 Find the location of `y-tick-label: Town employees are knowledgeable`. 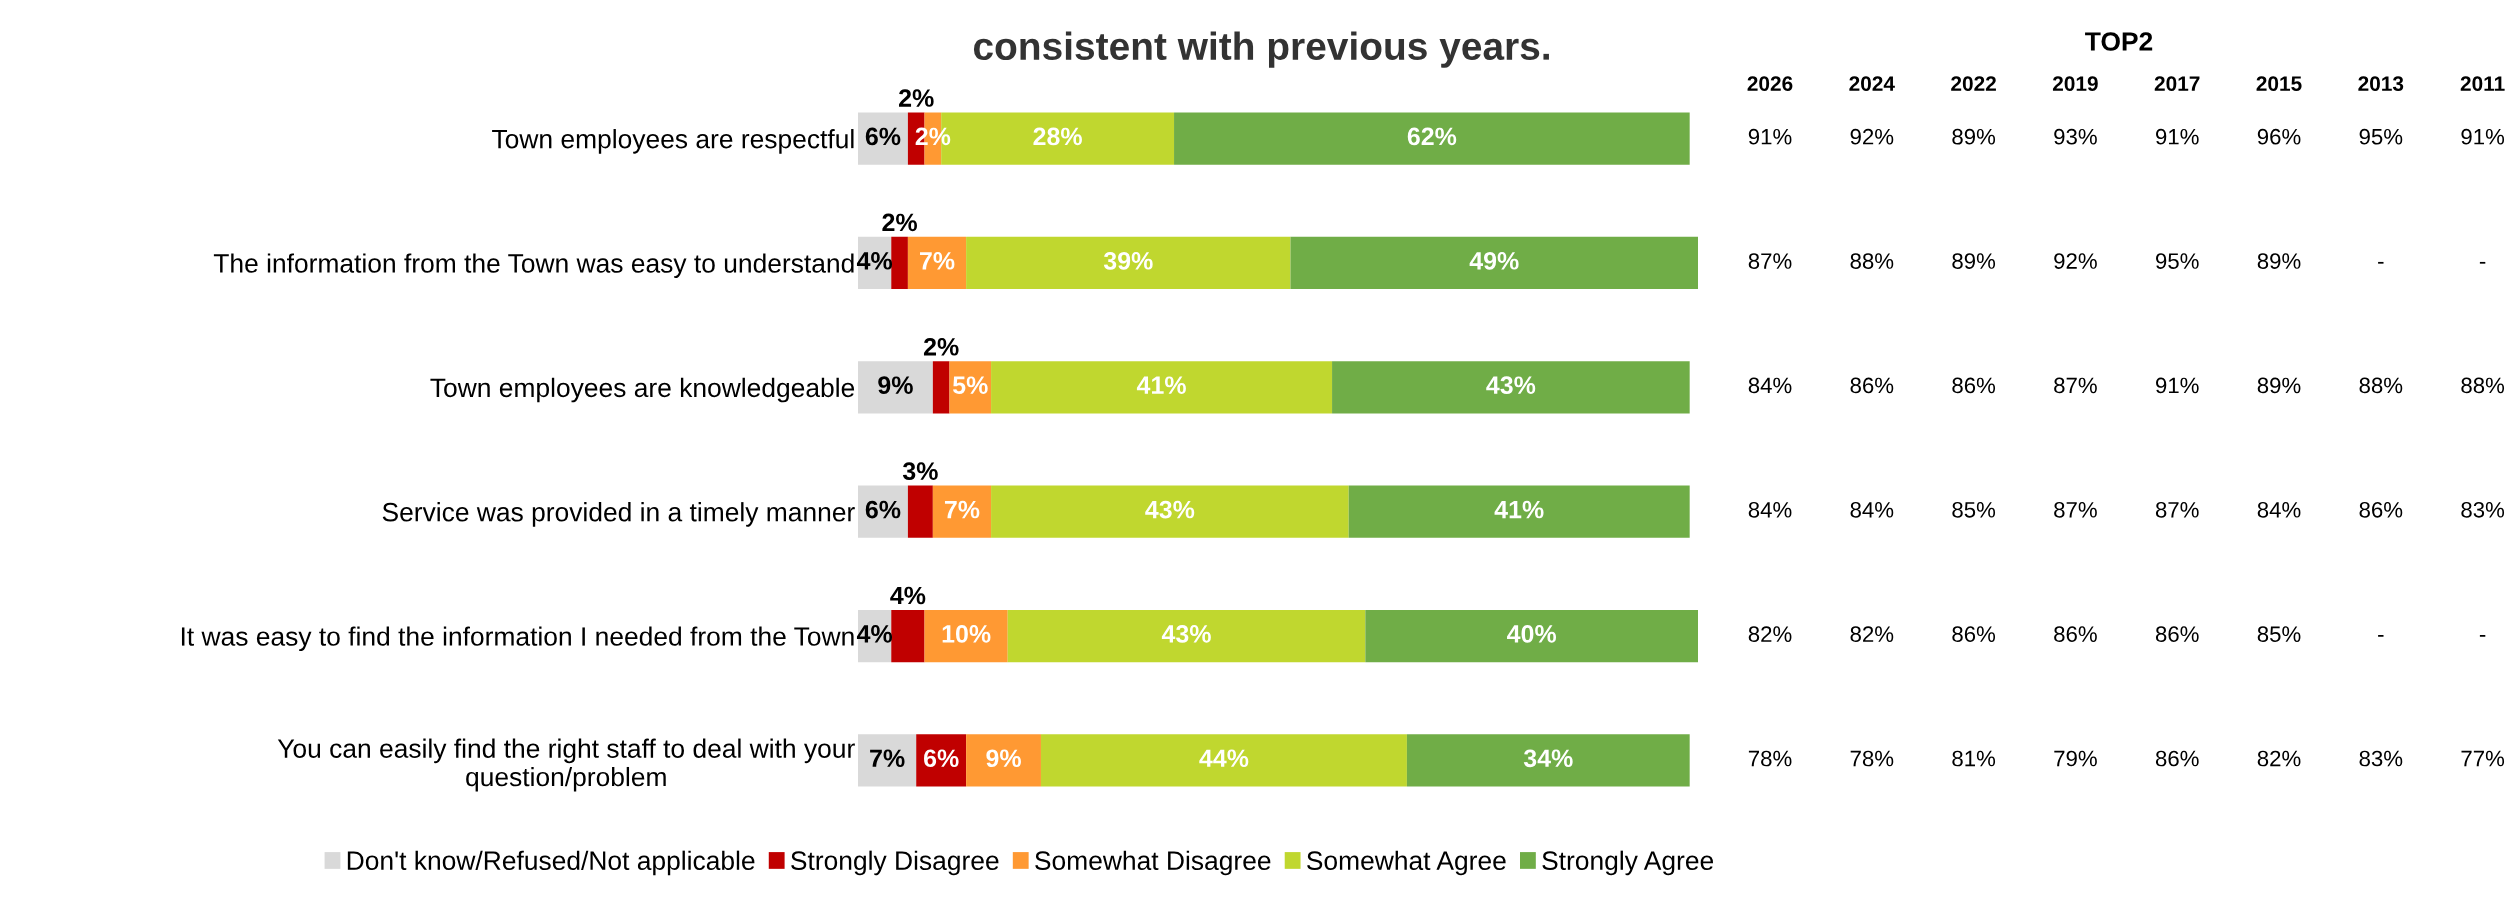

y-tick-label: Town employees are knowledgeable is located at coordinates (642, 390).